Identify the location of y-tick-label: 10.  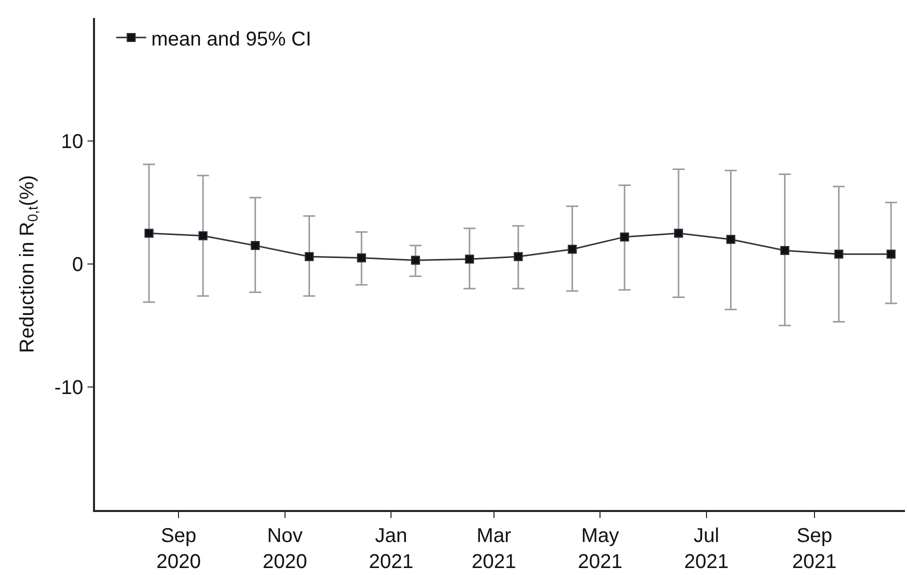
(72, 142).